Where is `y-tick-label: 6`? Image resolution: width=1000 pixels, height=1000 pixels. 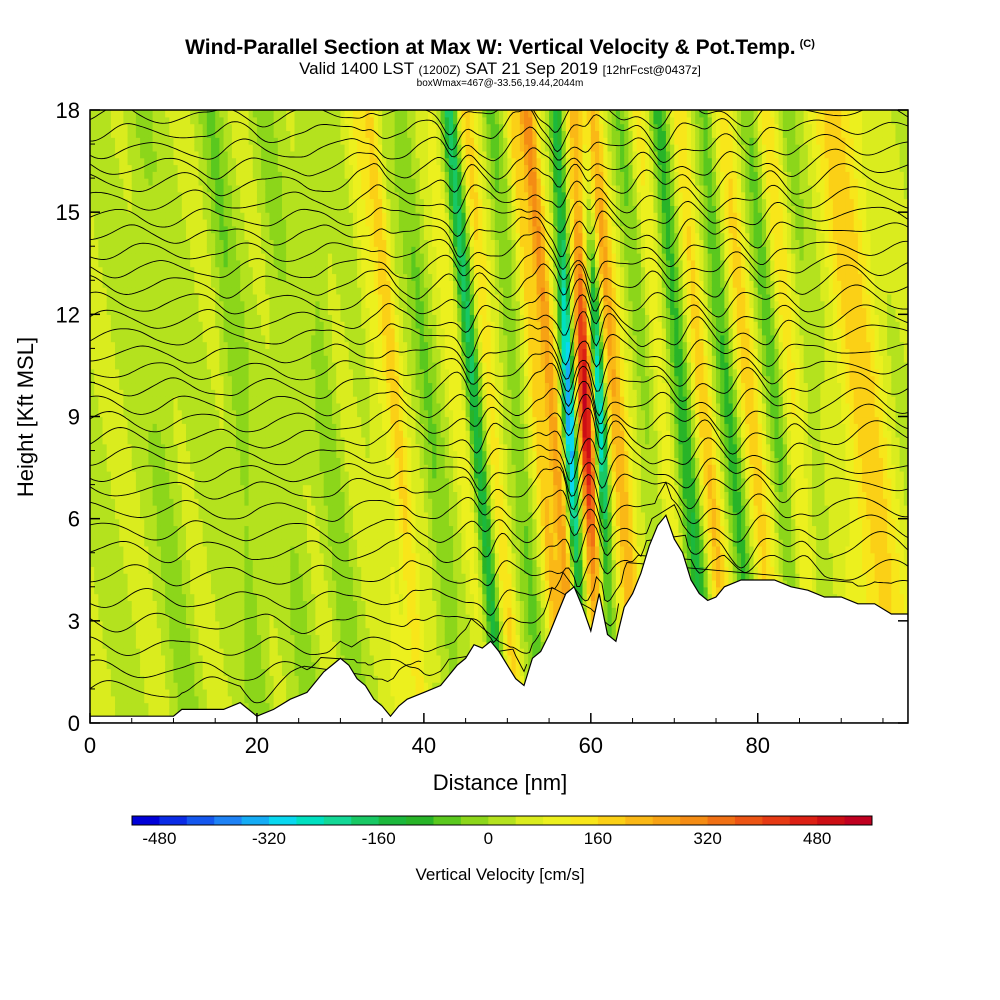 y-tick-label: 6 is located at coordinates (74, 519).